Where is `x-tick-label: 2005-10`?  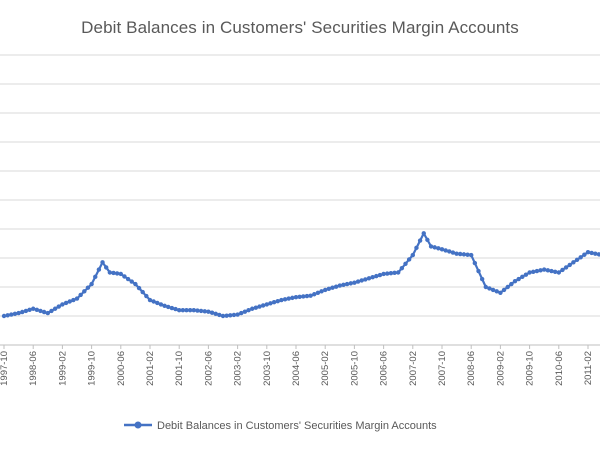 x-tick-label: 2005-10 is located at coordinates (354, 368).